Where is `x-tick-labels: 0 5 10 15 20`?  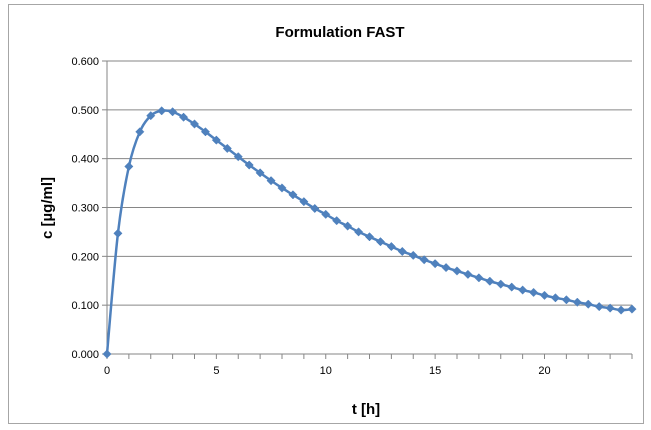
x-tick-labels: 0 5 10 15 20 is located at coordinates (327, 371).